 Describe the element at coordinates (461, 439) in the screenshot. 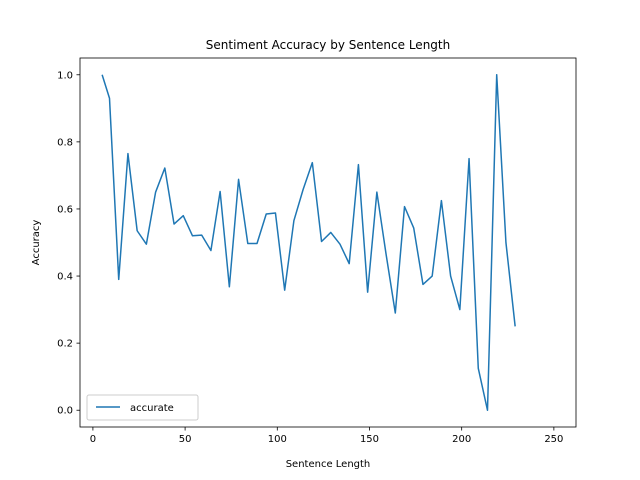

I see `x-tick-label: 200` at that location.